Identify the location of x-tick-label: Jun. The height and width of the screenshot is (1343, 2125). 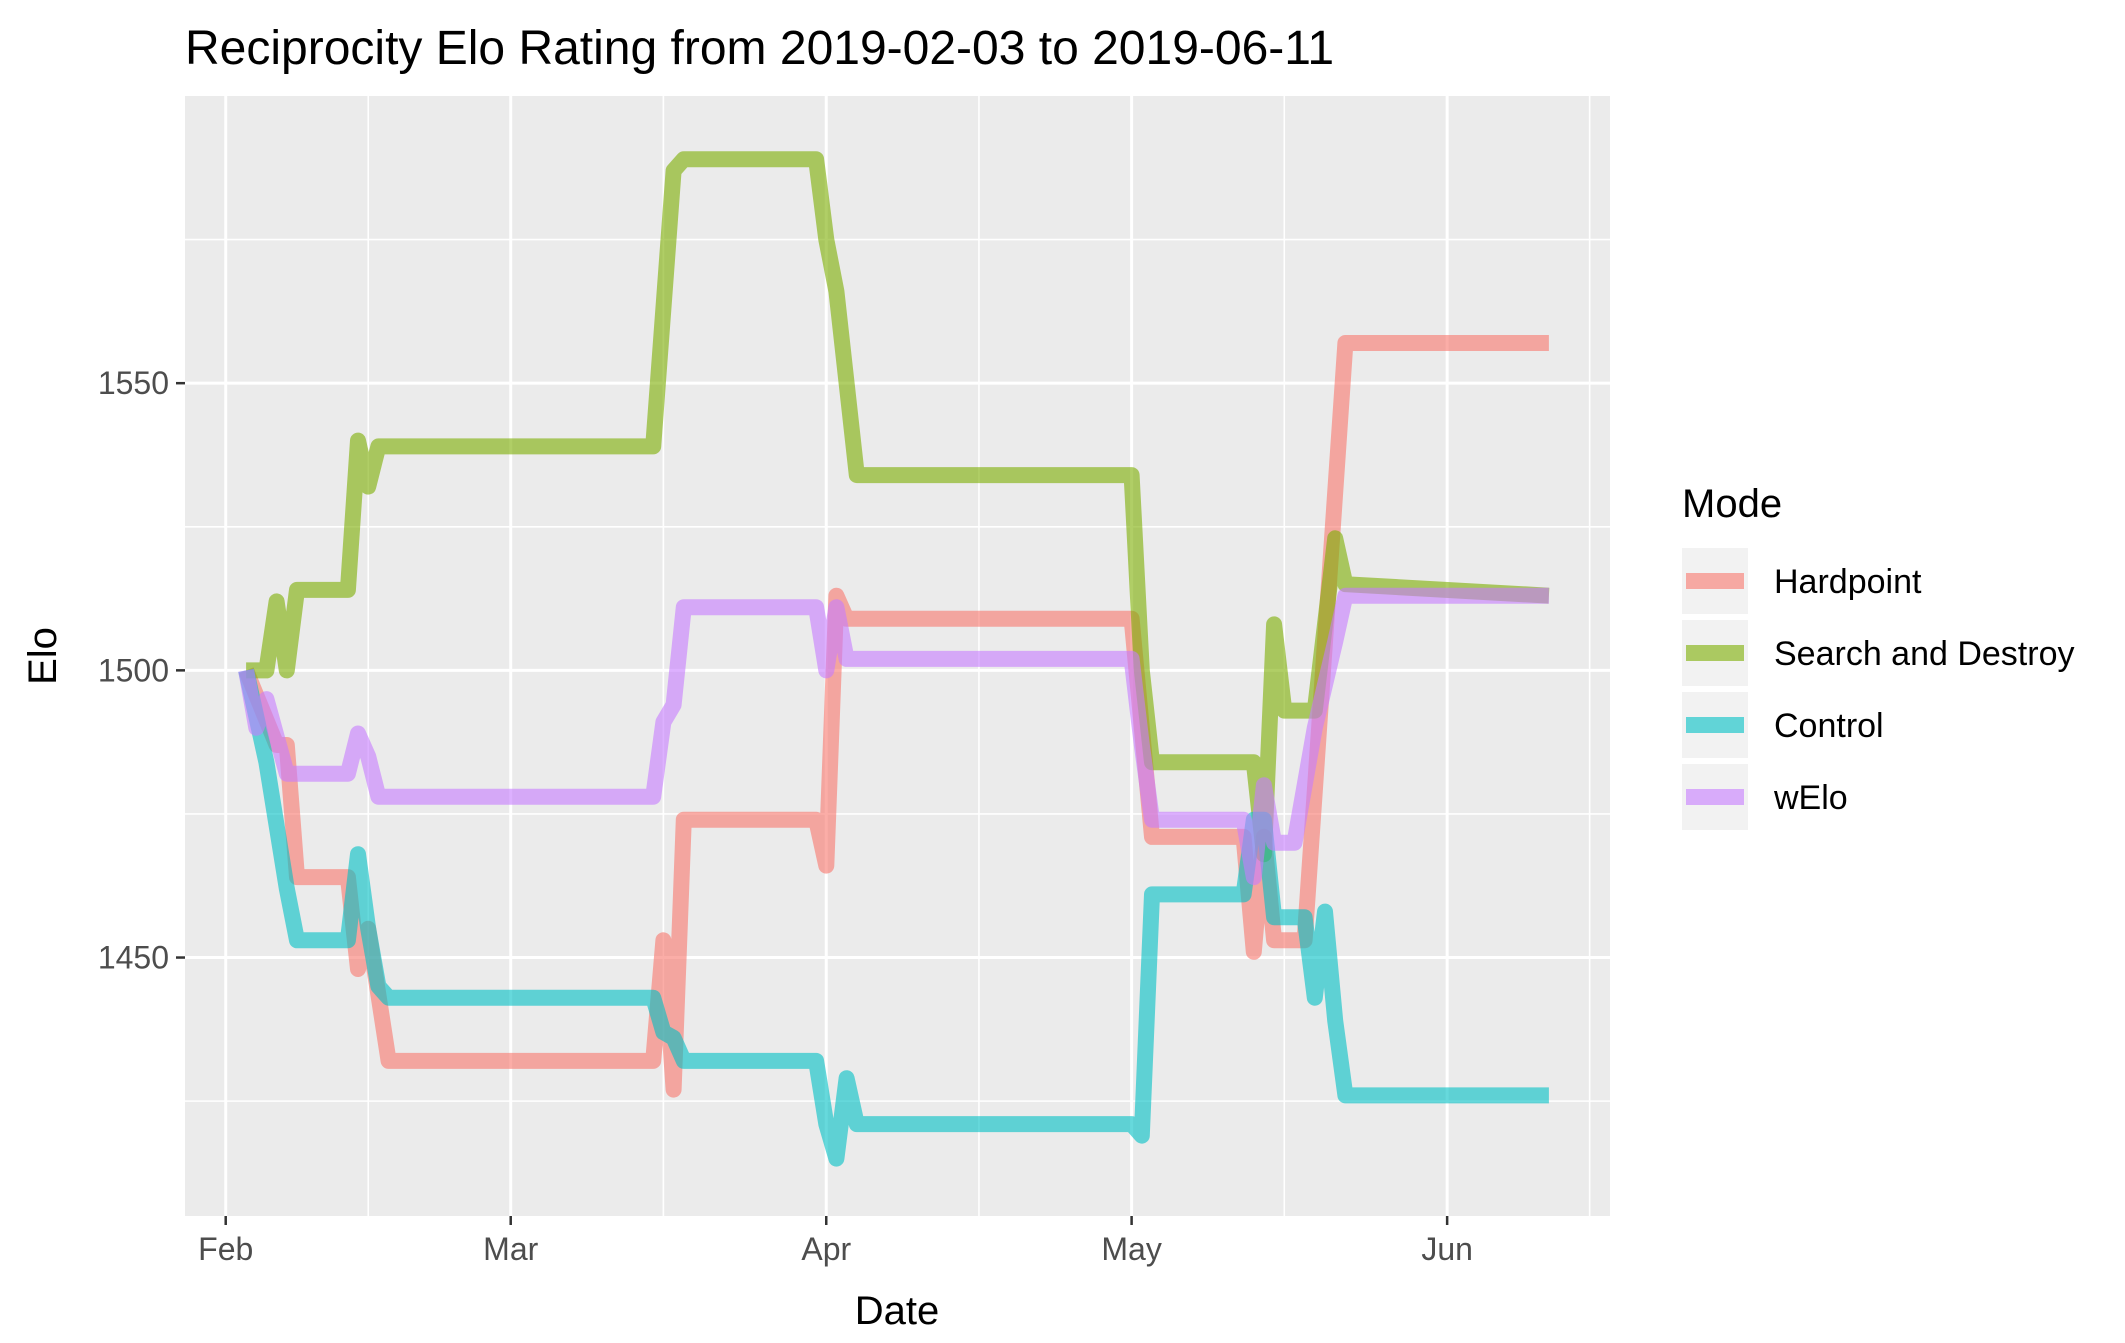
(1447, 1249).